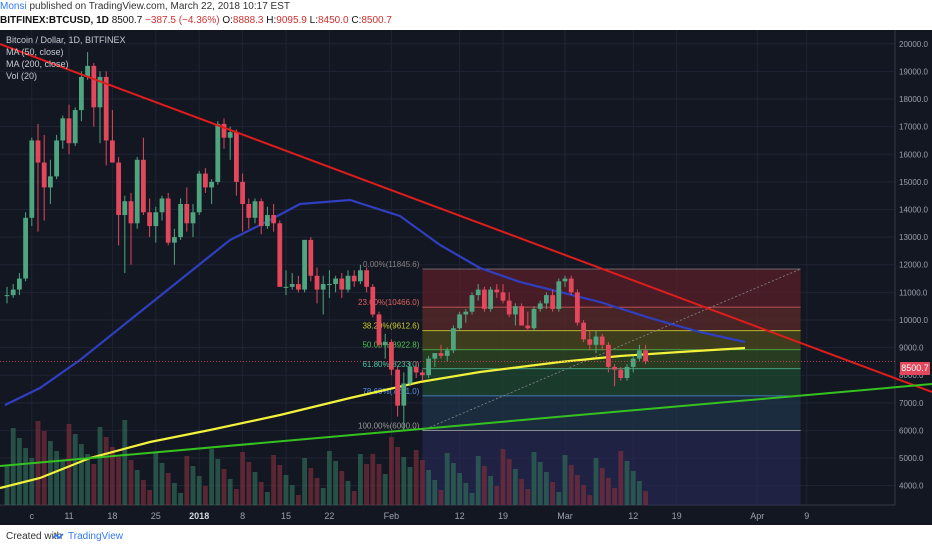 The width and height of the screenshot is (932, 550). What do you see at coordinates (58, 536) in the screenshot?
I see `tradingview-logo-icon` at bounding box center [58, 536].